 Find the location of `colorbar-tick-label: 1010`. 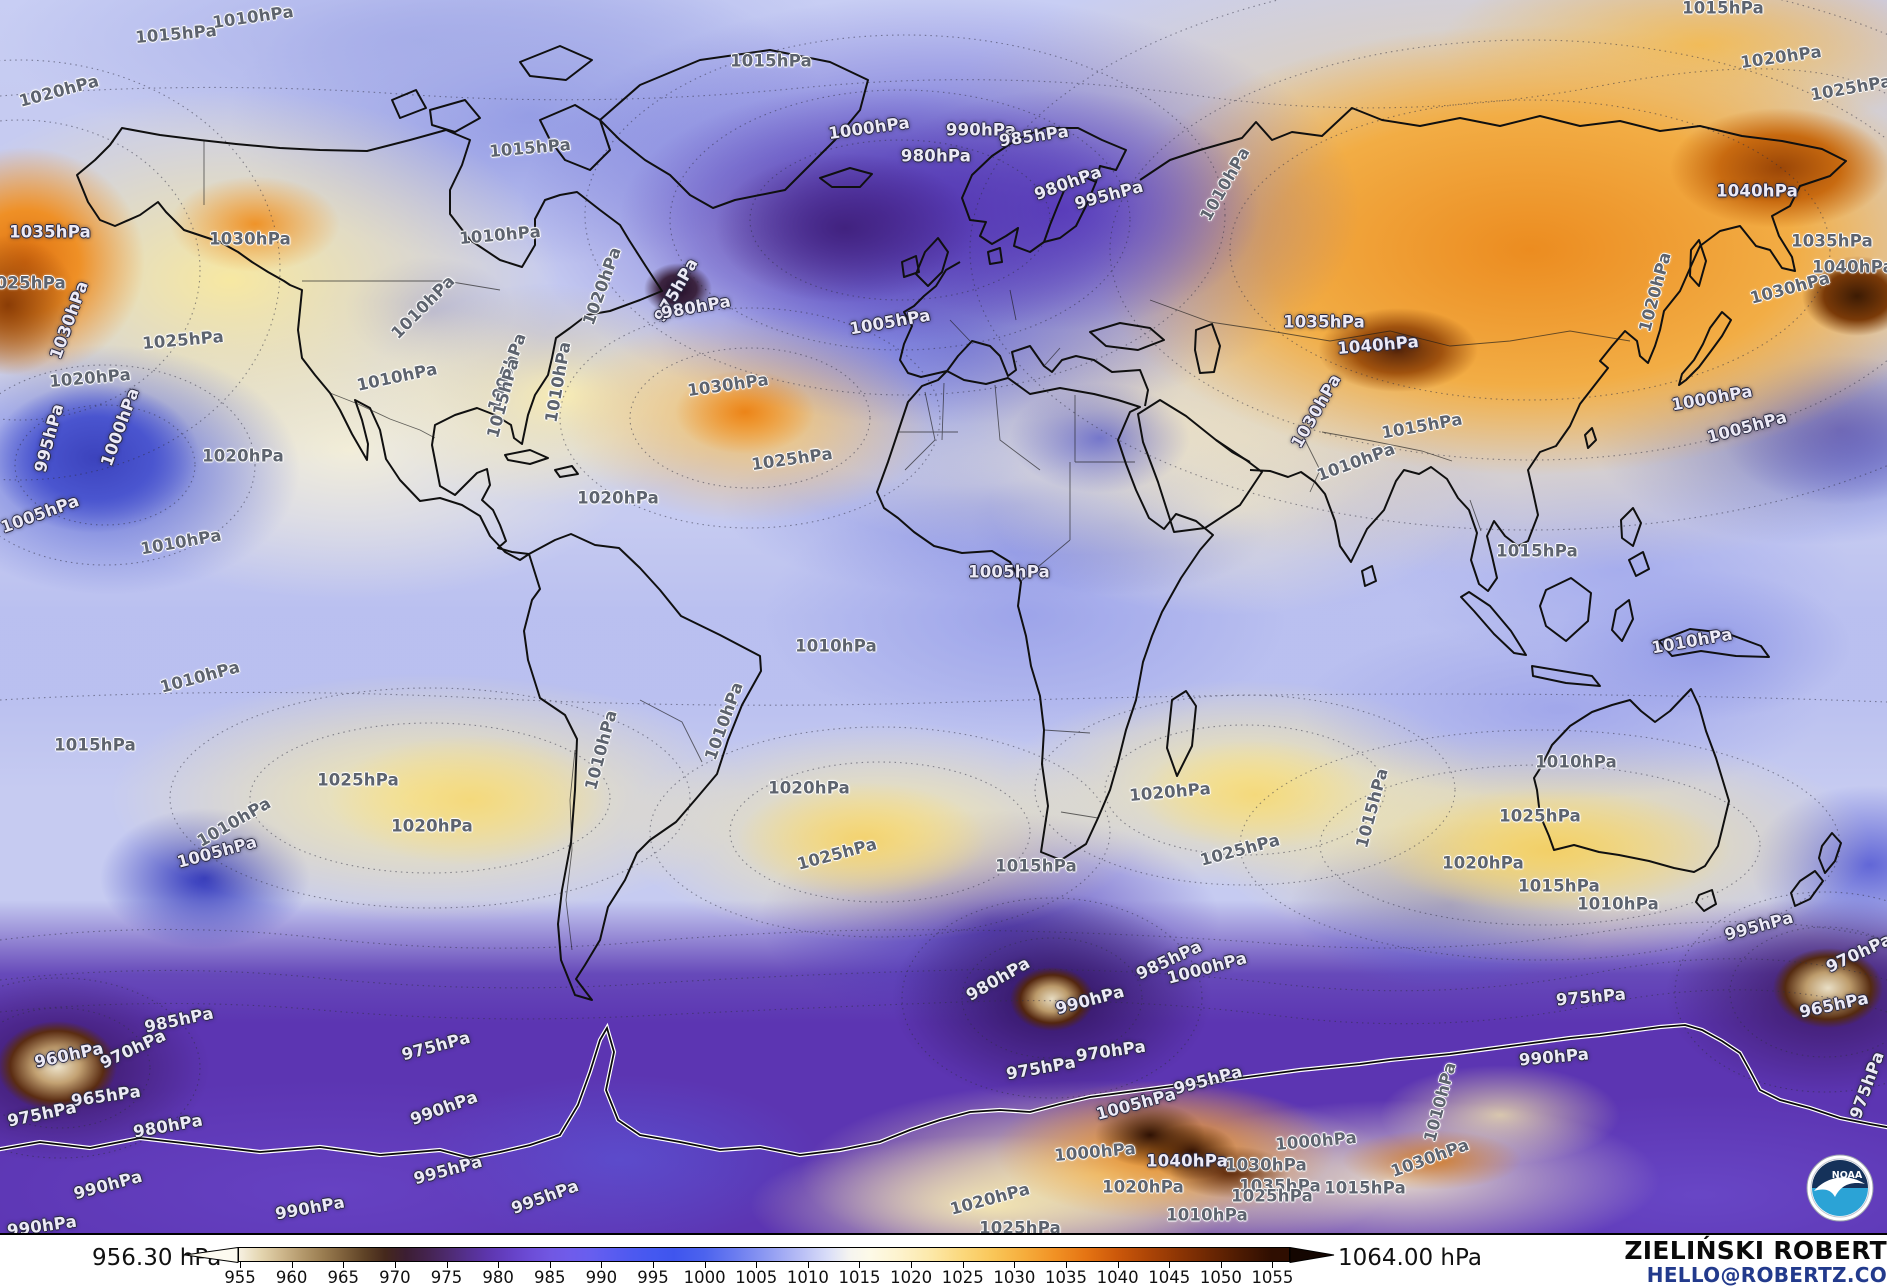

colorbar-tick-label: 1010 is located at coordinates (807, 1277).